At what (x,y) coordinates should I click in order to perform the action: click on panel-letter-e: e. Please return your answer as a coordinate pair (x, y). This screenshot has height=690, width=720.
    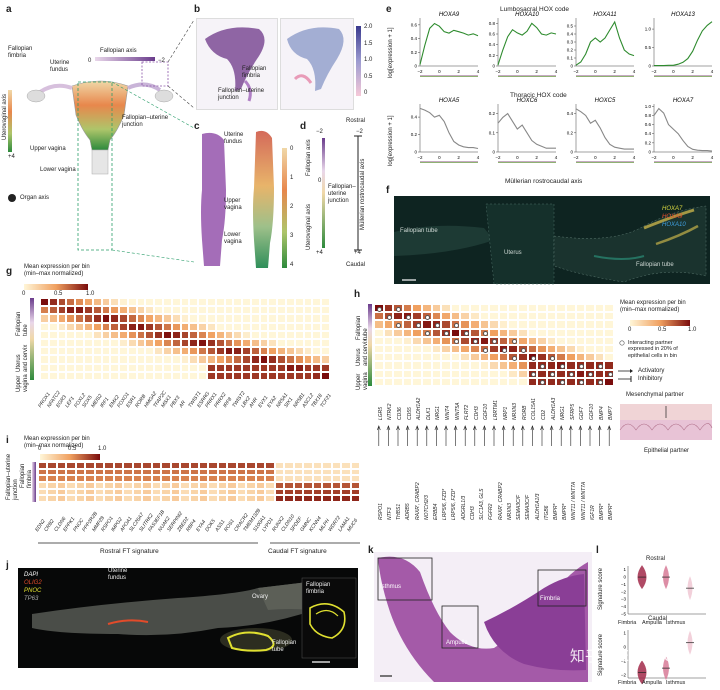
    Looking at the image, I should click on (389, 9).